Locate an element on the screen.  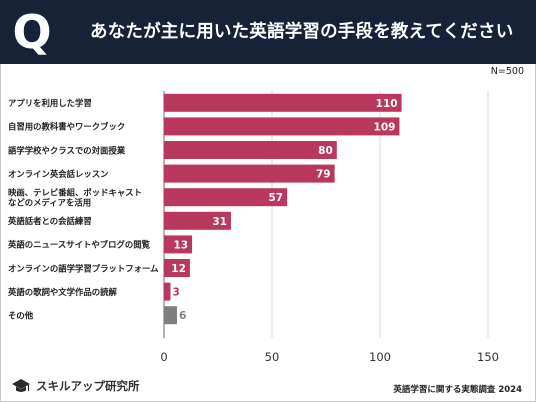
category-label: 映画、テレビ番組、ポッドキャストなどのメディアを活用 is located at coordinates (75, 198).